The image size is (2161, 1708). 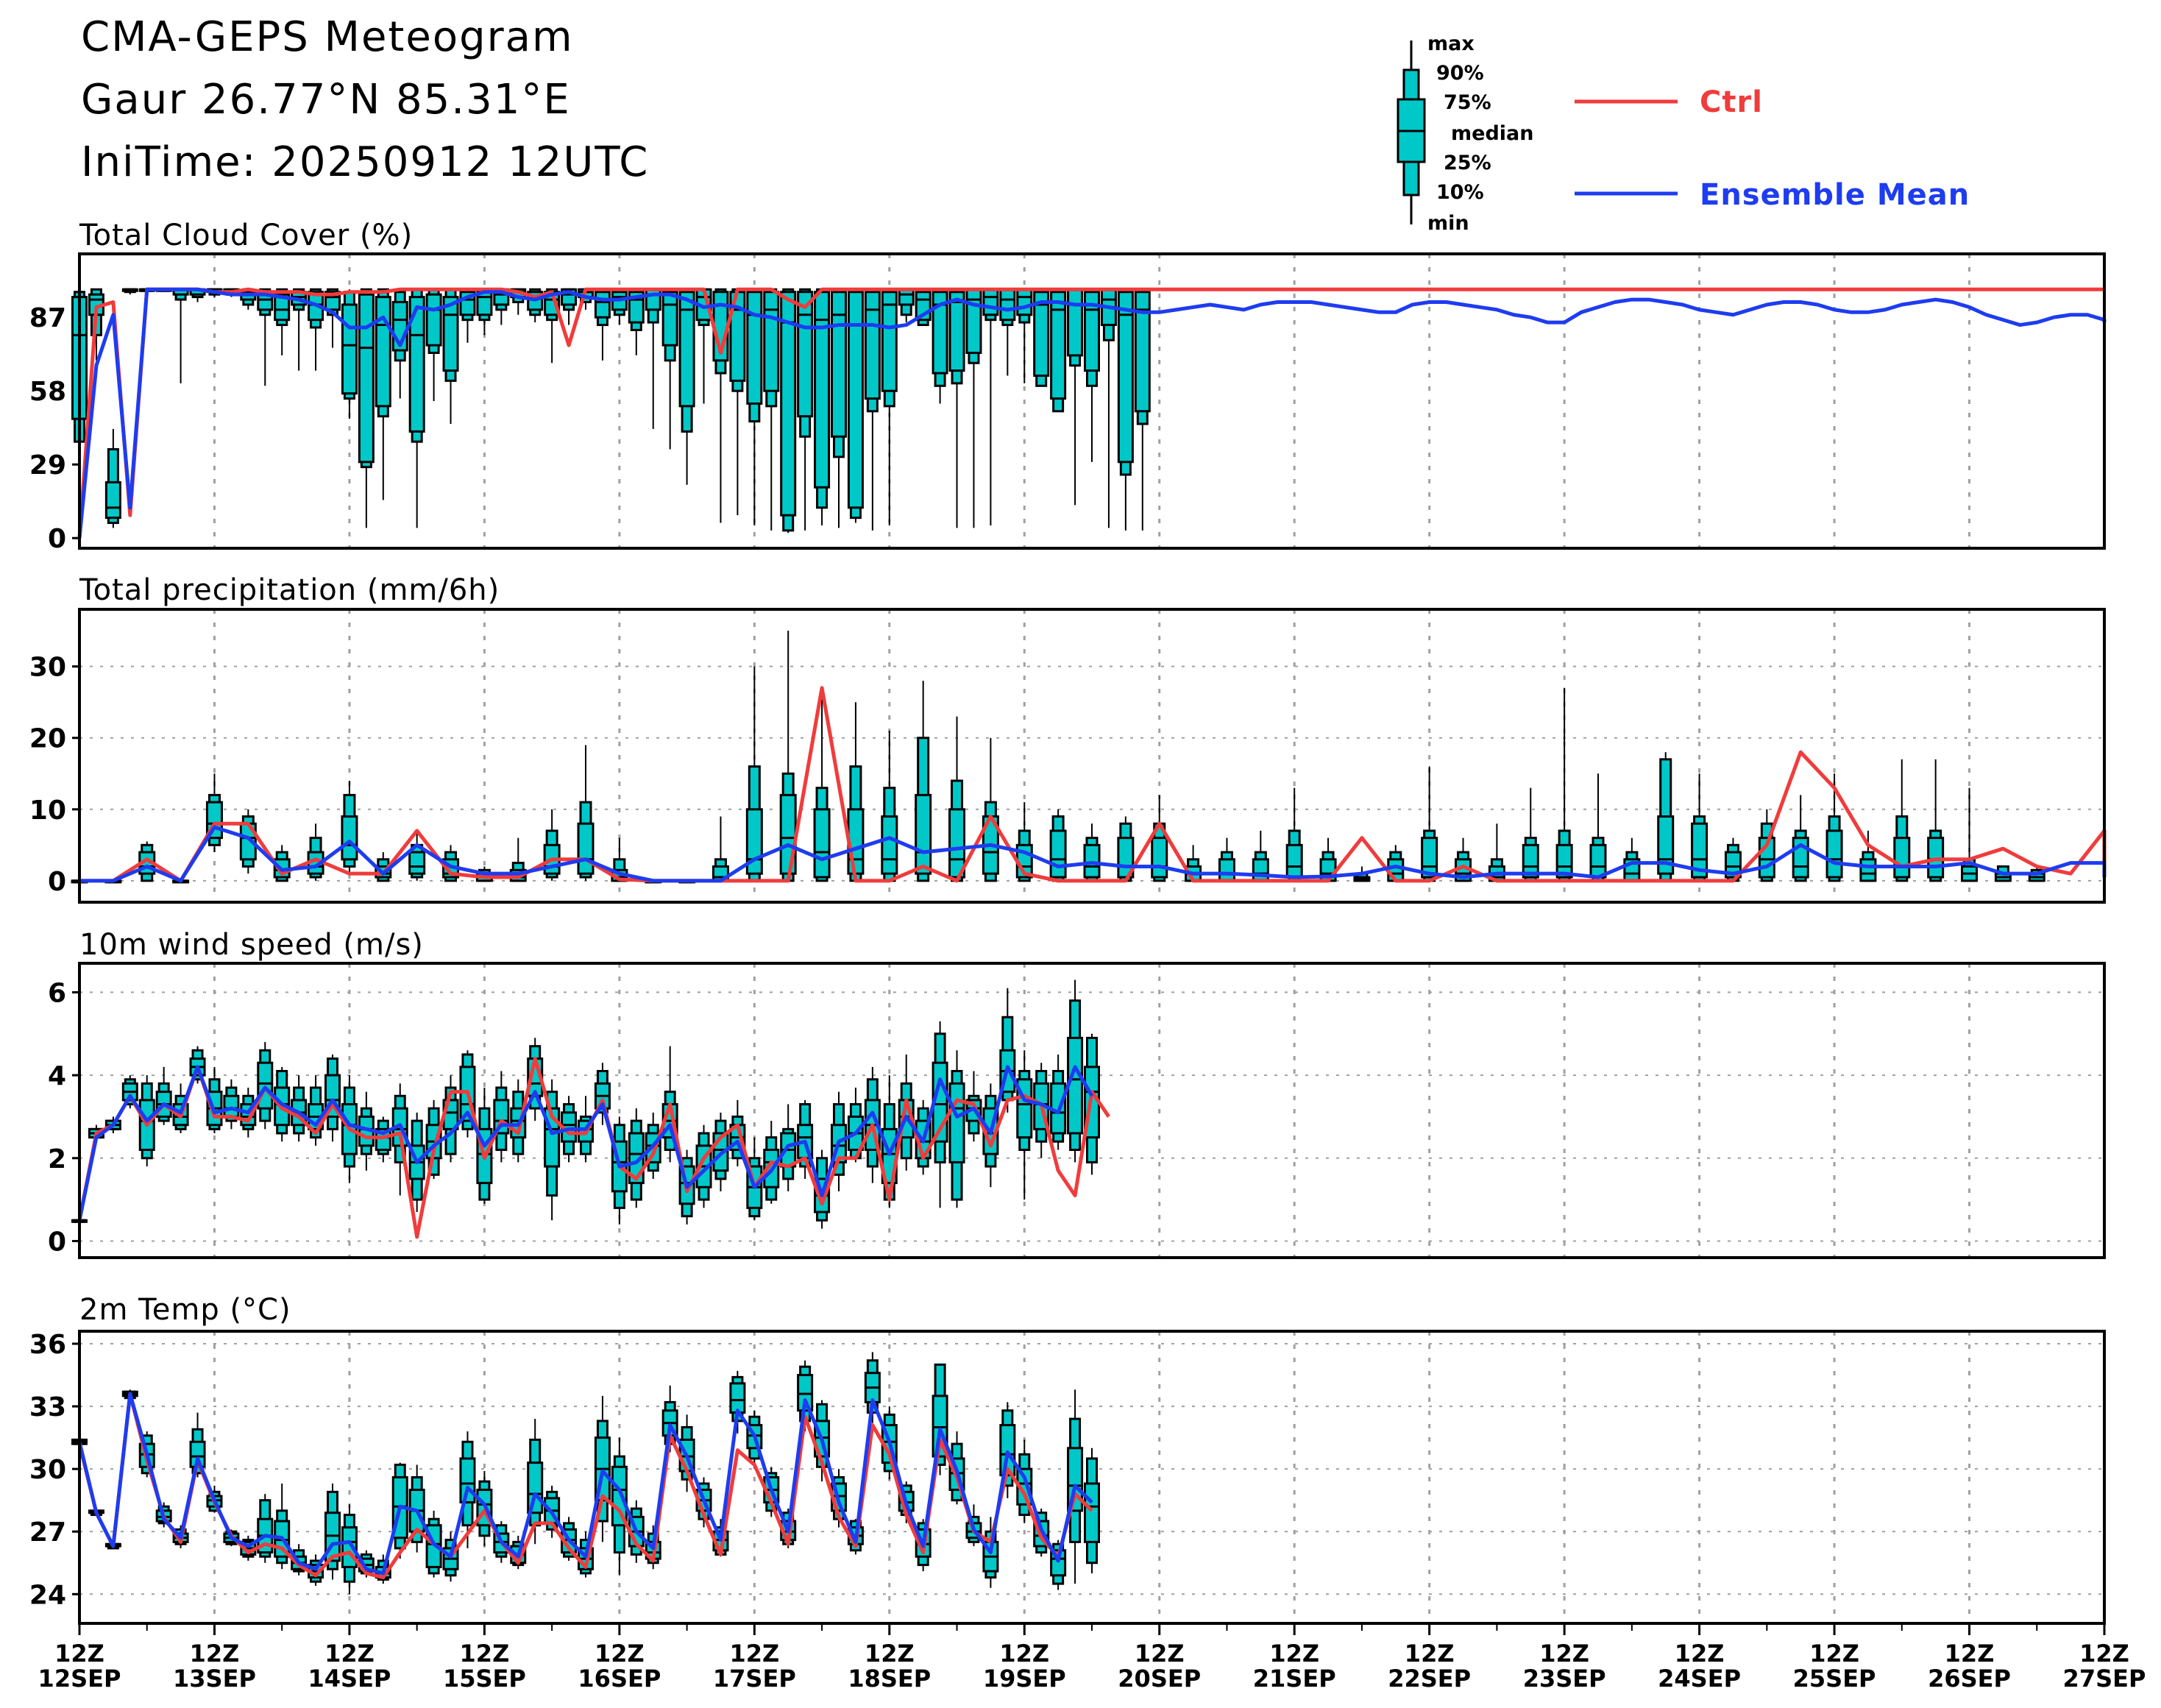 What do you see at coordinates (1731, 102) in the screenshot?
I see `legend-ctrl-label: Ctrl` at bounding box center [1731, 102].